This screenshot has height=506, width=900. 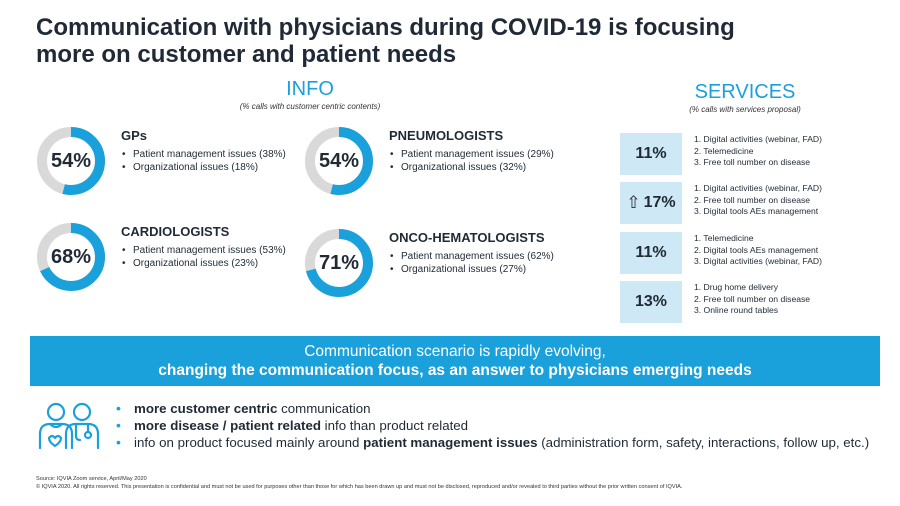 What do you see at coordinates (633, 202) in the screenshot?
I see `up-arrow-icon: ⇧` at bounding box center [633, 202].